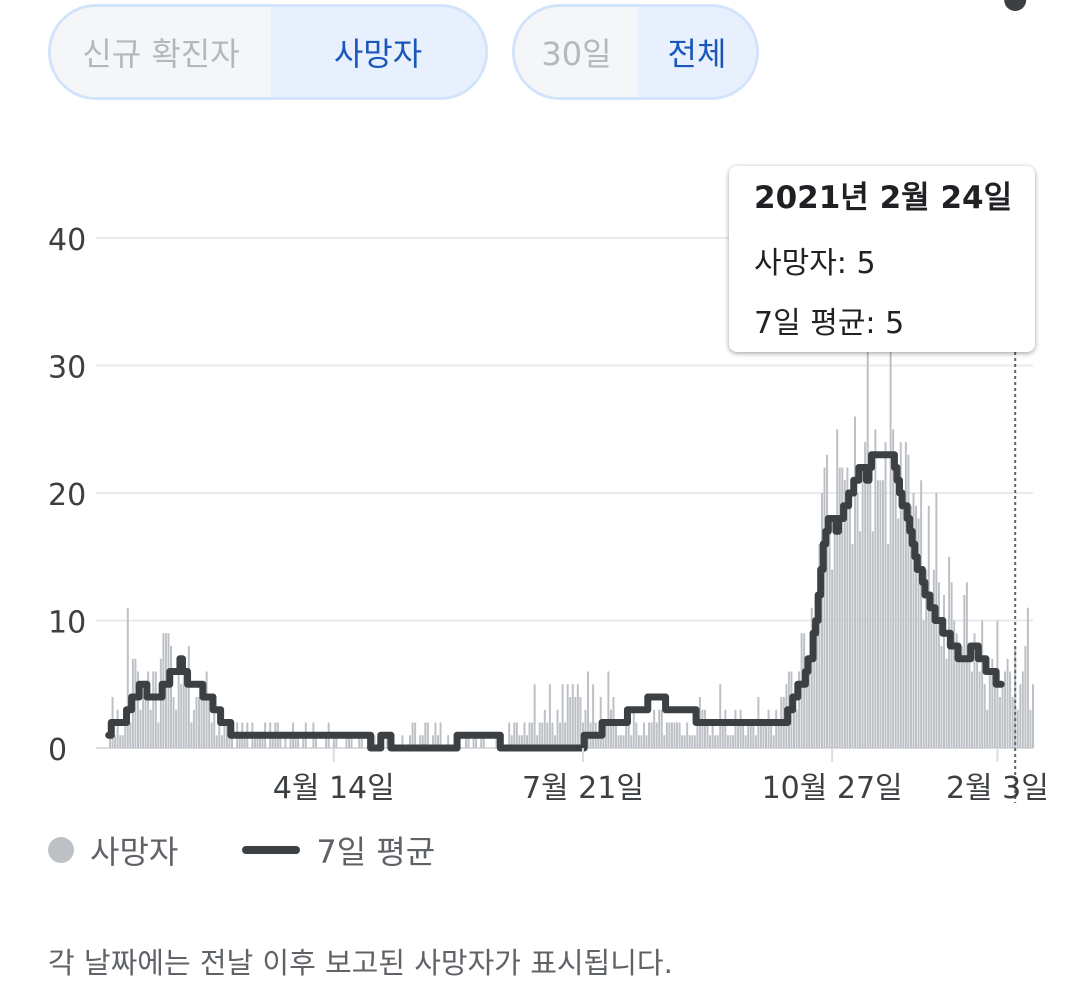 The height and width of the screenshot is (983, 1080). What do you see at coordinates (376, 852) in the screenshot?
I see `average-legend-label: 7일 평균` at bounding box center [376, 852].